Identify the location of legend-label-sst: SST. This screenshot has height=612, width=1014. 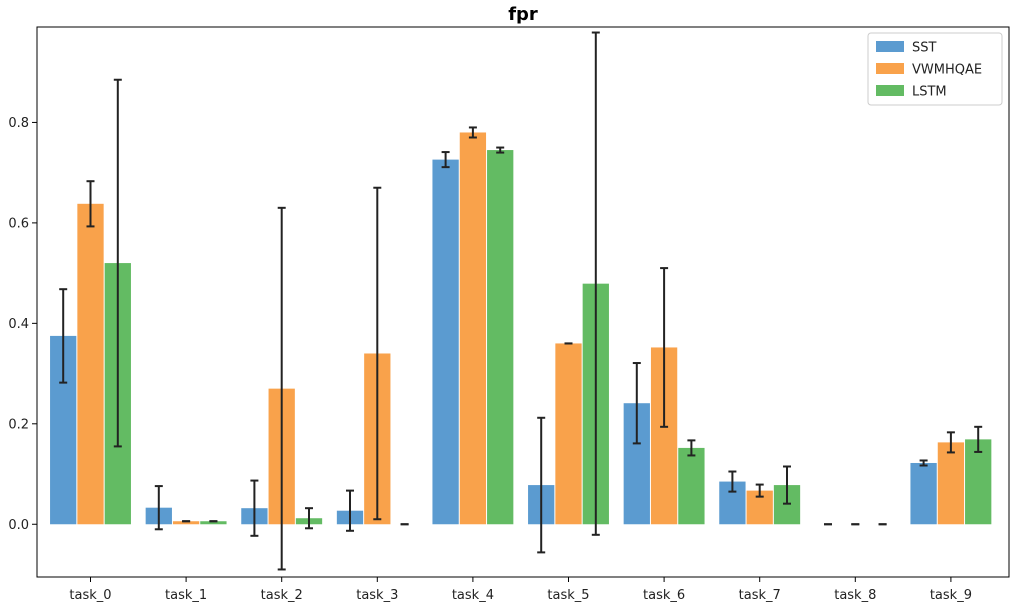
(924, 48).